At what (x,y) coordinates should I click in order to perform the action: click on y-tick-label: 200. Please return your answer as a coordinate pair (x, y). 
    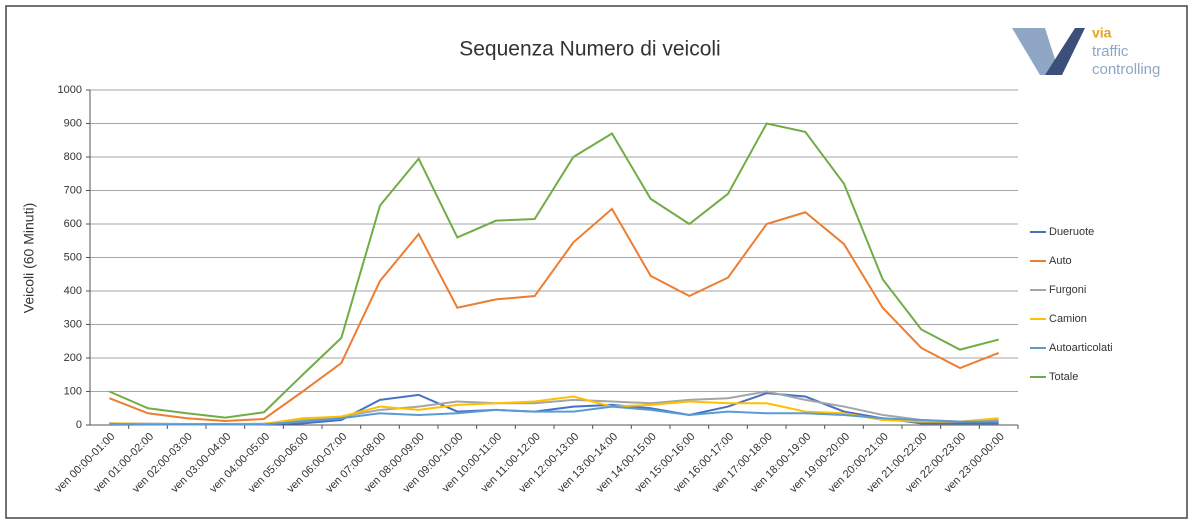
    Looking at the image, I should click on (73, 358).